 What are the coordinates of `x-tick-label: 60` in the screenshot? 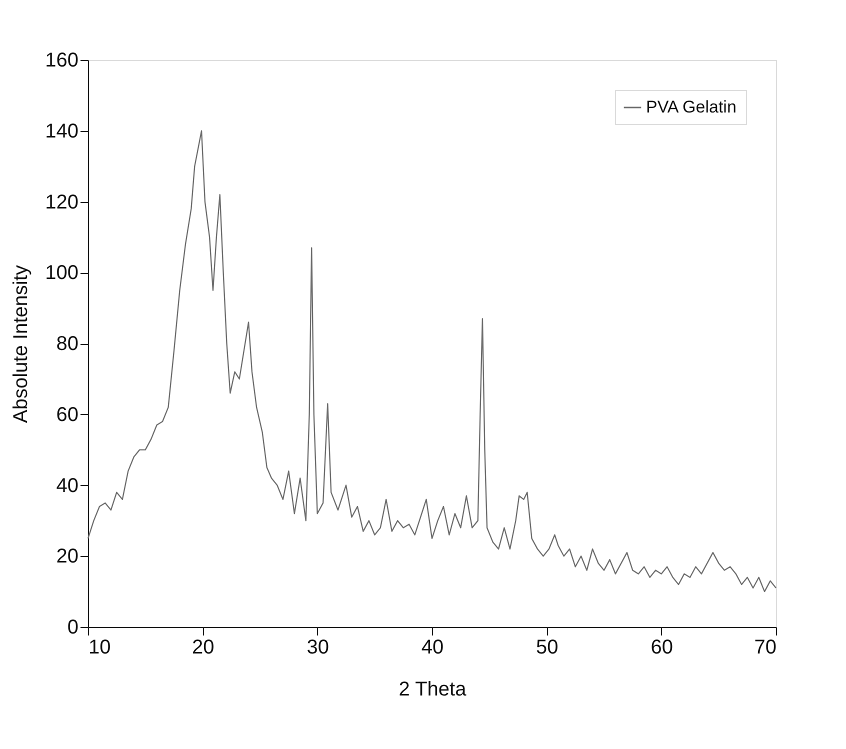 It's located at (661, 647).